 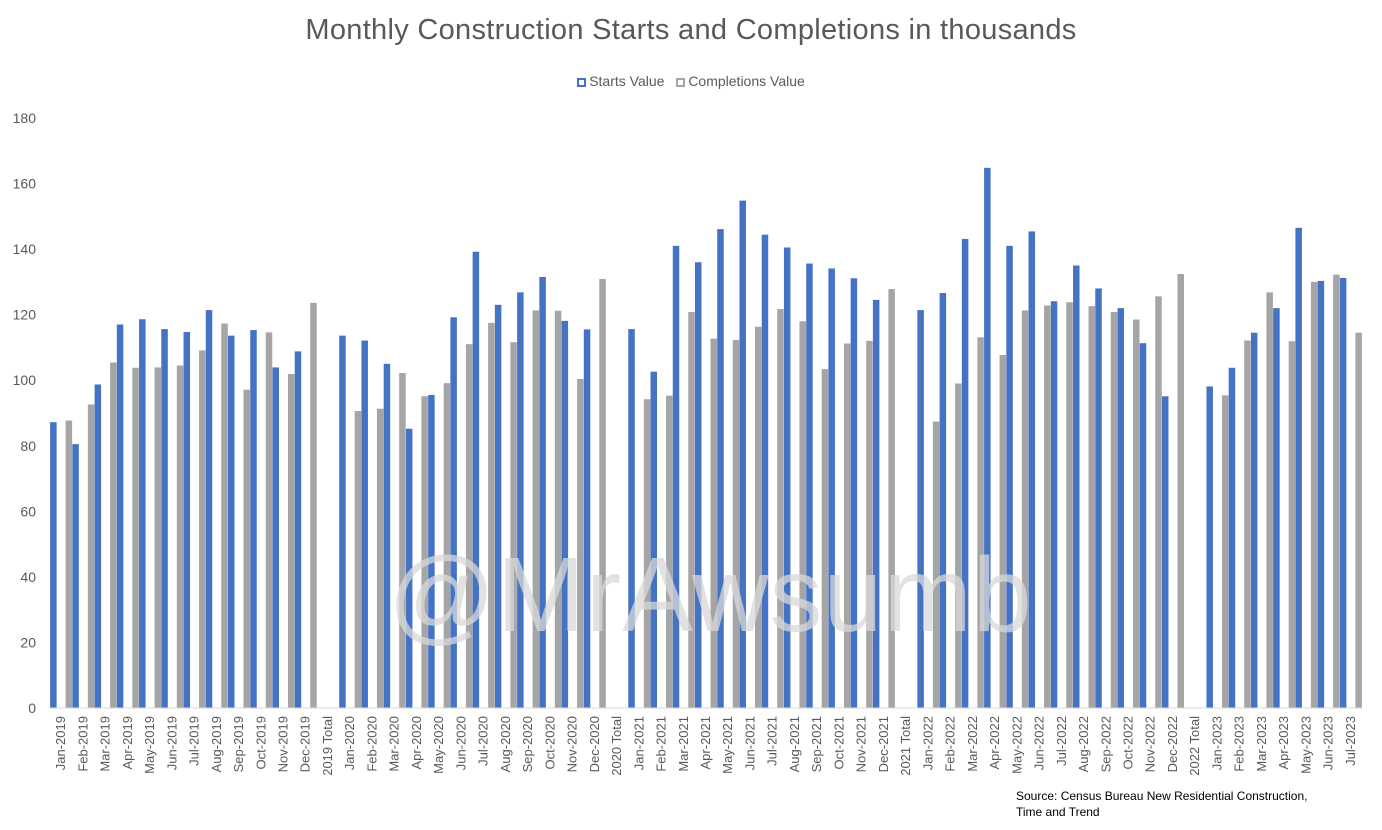 I want to click on legend-item-starts: Starts Value, so click(x=620, y=81).